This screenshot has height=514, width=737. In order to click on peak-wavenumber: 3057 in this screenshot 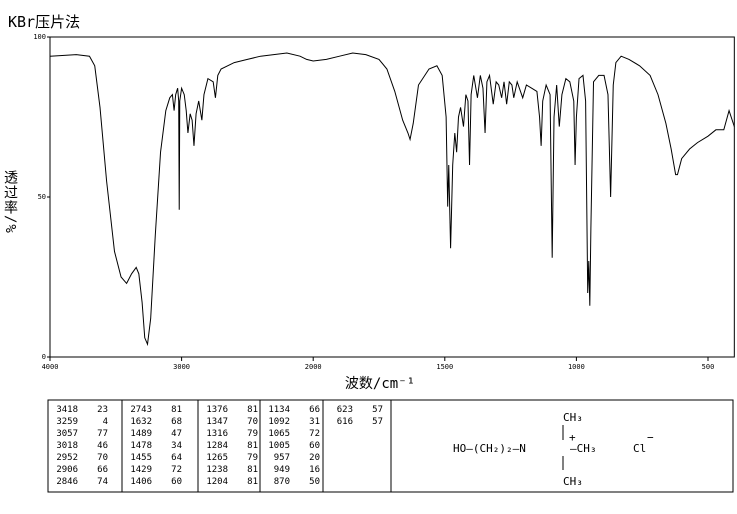, I will do `click(67, 434)`.